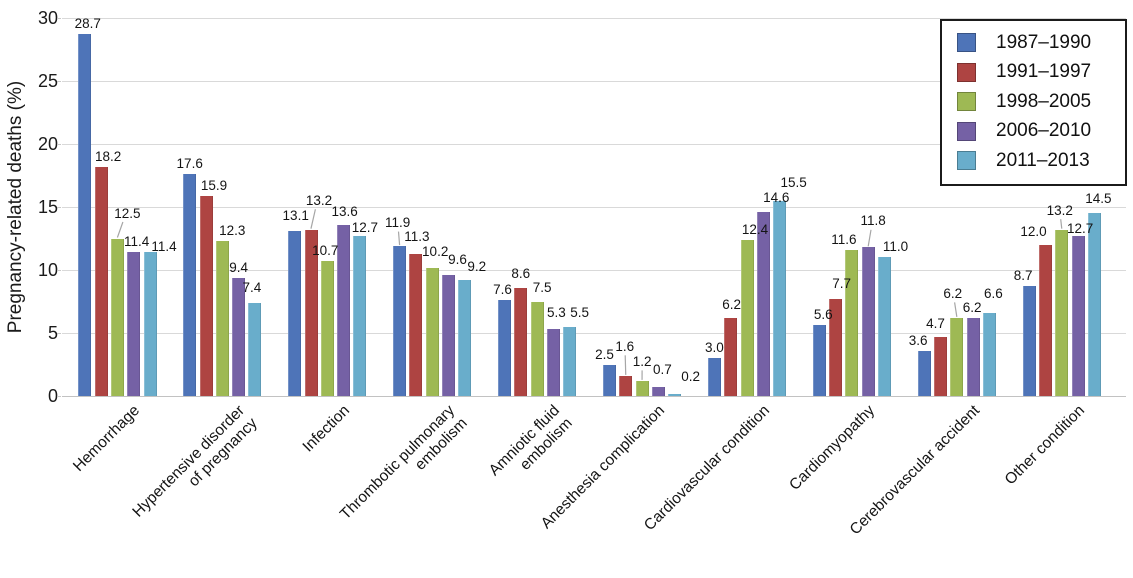  What do you see at coordinates (1033, 161) in the screenshot?
I see `legend-item-2011–2013: 2011–2013` at bounding box center [1033, 161].